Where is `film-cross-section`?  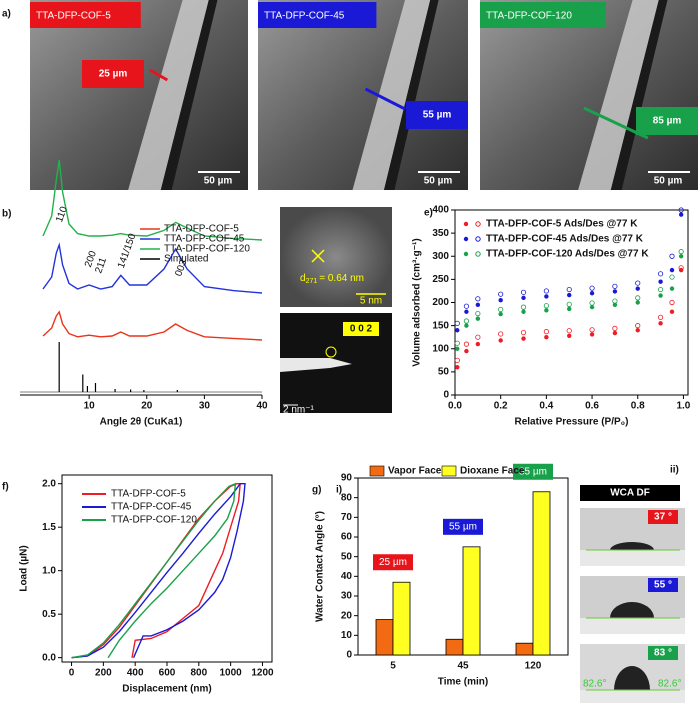 film-cross-section is located at coordinates (618, 95).